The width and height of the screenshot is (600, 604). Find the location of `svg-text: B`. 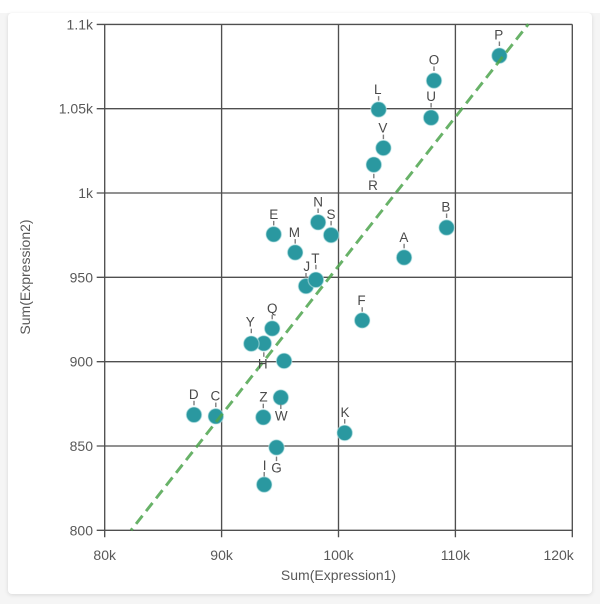

svg-text: B is located at coordinates (445, 207).